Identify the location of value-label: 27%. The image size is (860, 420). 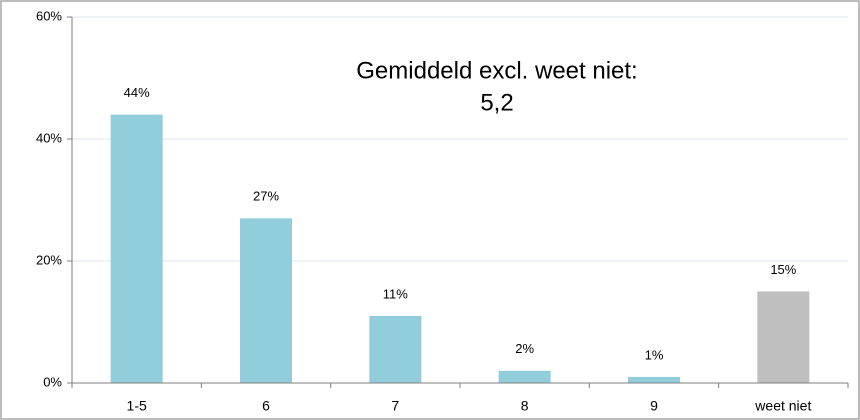
(266, 196).